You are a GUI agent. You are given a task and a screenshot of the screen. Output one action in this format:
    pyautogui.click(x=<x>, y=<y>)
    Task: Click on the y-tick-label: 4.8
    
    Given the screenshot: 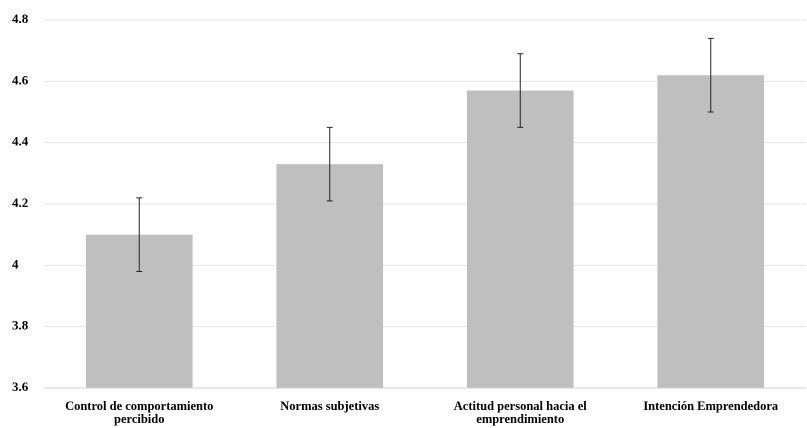 What is the action you would take?
    pyautogui.click(x=20, y=18)
    